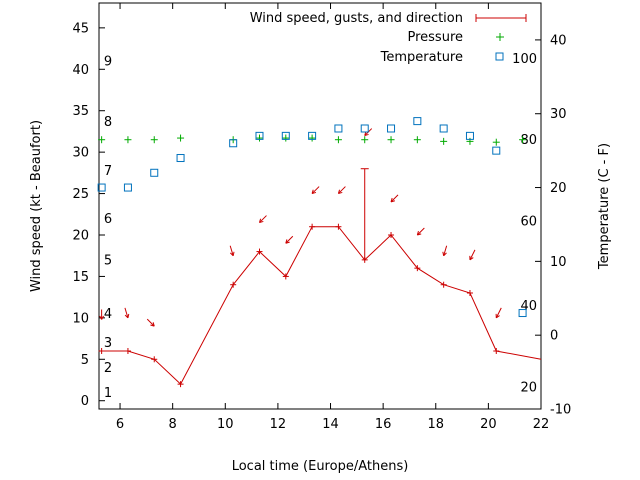 This screenshot has height=480, width=640. Describe the element at coordinates (554, 336) in the screenshot. I see `y2-tick-label: 0` at that location.